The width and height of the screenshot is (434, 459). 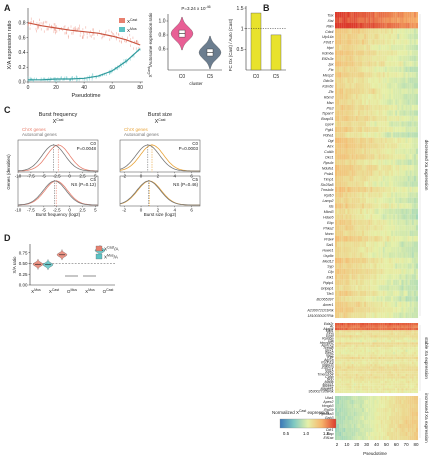 What do you see at coordinates (330, 334) in the screenshot?
I see `b-gene-label: Flna` at bounding box center [330, 334].